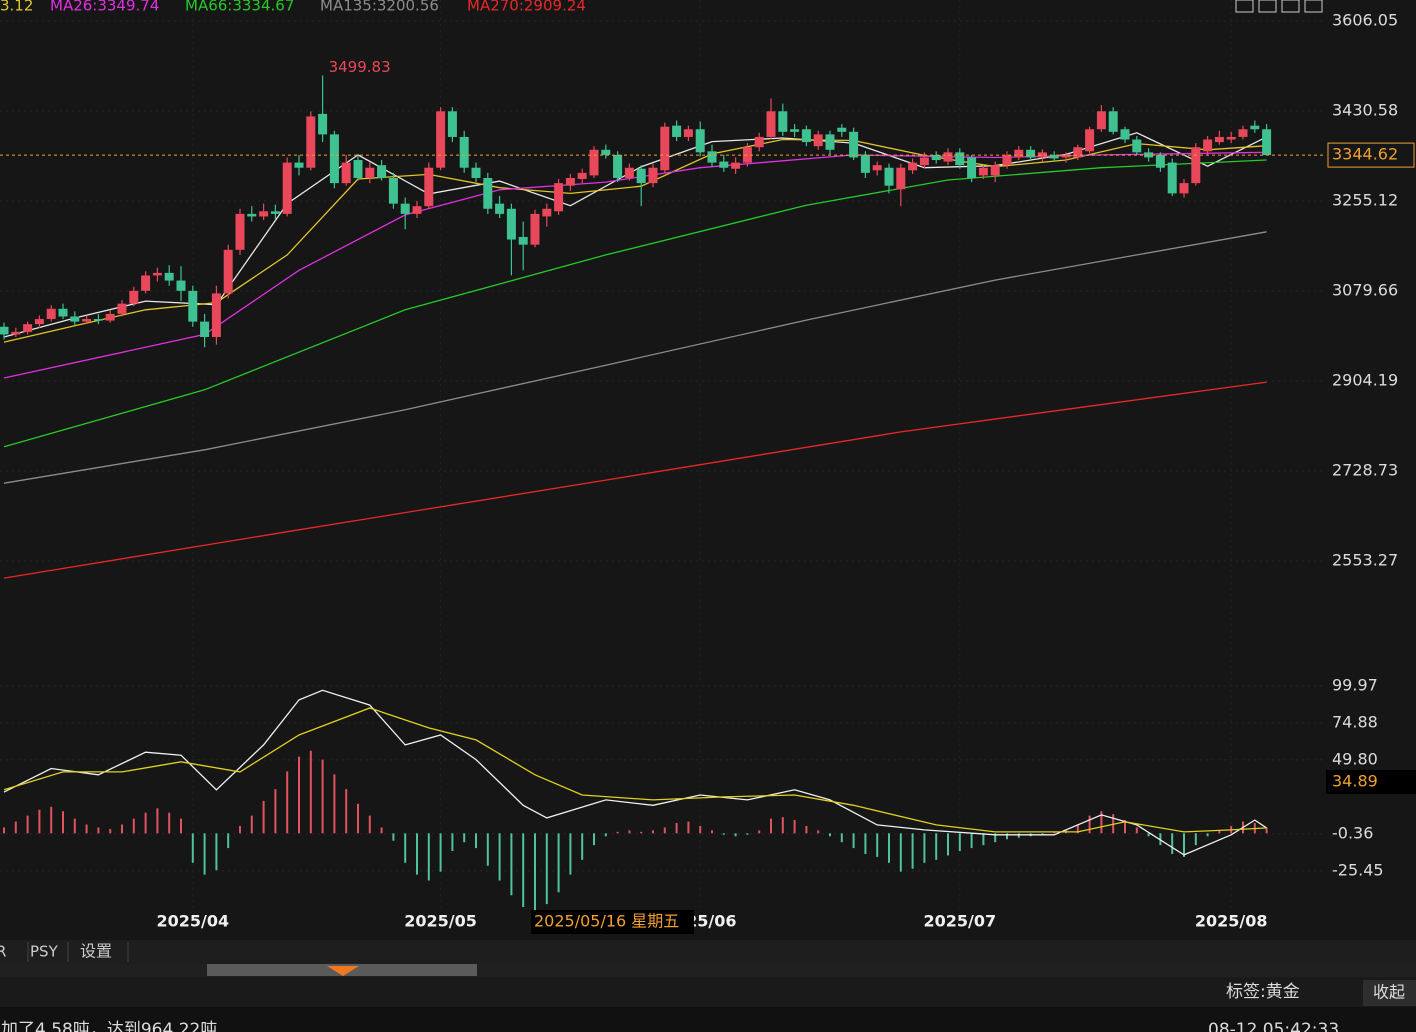  I want to click on legend-entry: MA26:3349.74, so click(104, 7).